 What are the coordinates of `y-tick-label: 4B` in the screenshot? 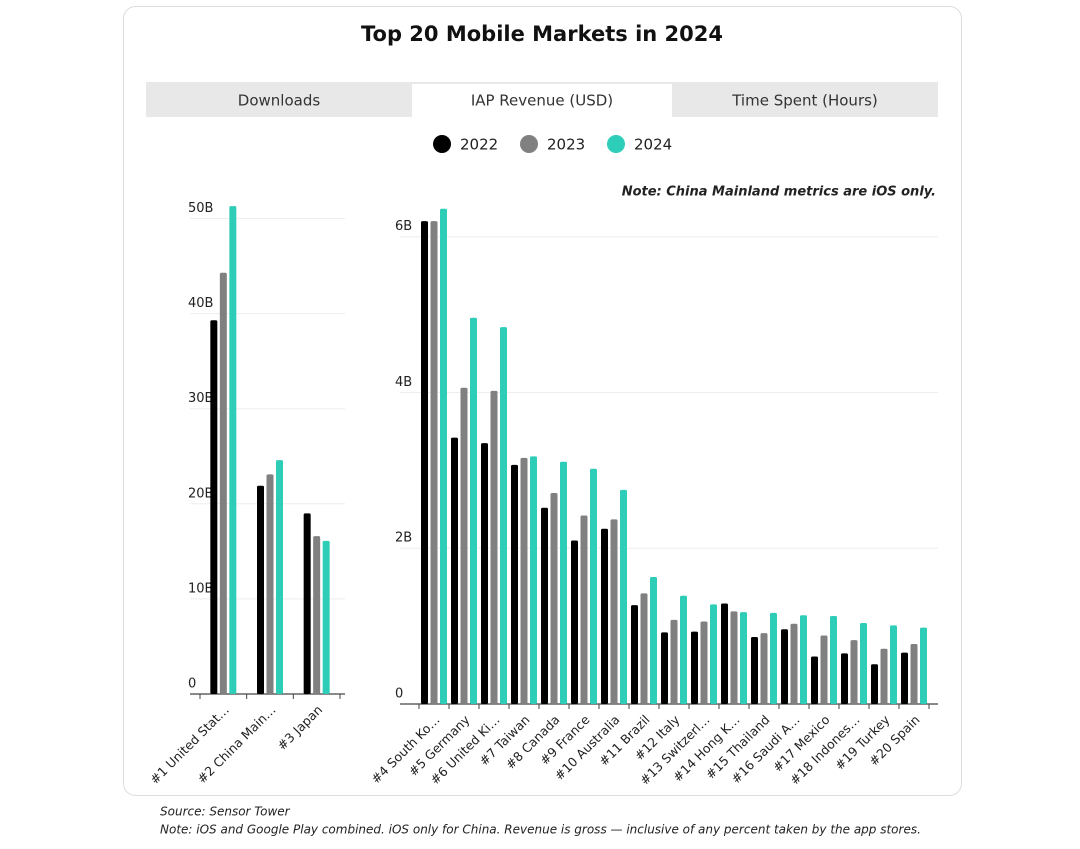 It's located at (403, 382).